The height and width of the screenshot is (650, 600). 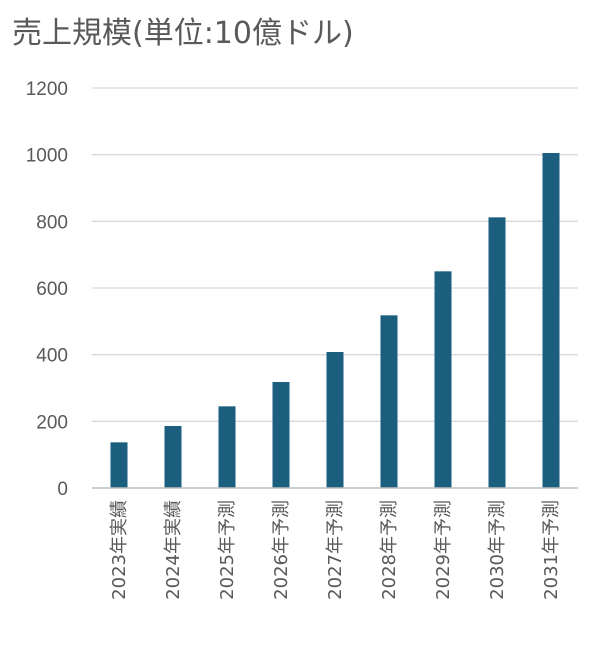 I want to click on x-tick-label: 2030年予測, so click(x=497, y=550).